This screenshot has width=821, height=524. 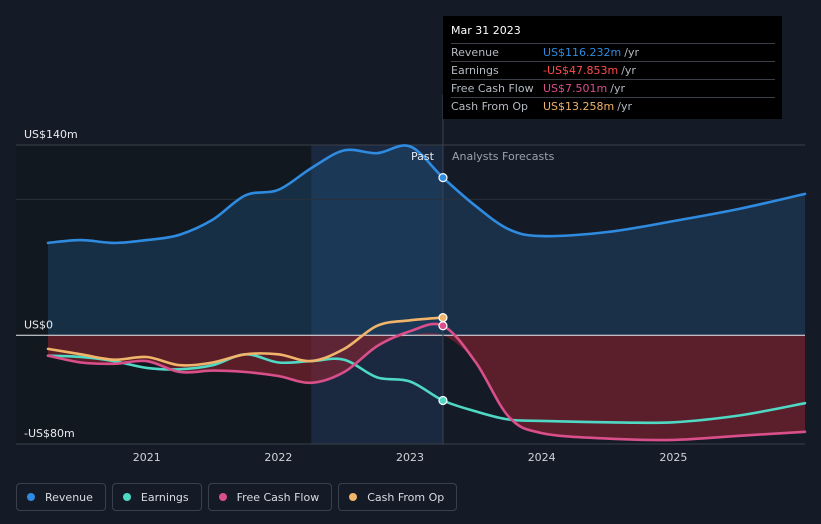 What do you see at coordinates (38, 324) in the screenshot?
I see `y-tick-label: US$0` at bounding box center [38, 324].